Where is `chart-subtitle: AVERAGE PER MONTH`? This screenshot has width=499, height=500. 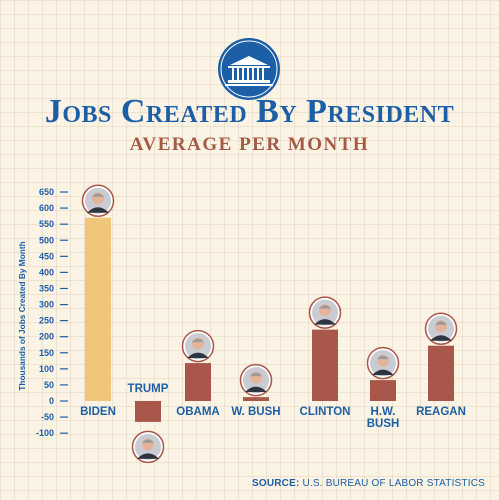
chart-subtitle: AVERAGE PER MONTH is located at coordinates (249, 144).